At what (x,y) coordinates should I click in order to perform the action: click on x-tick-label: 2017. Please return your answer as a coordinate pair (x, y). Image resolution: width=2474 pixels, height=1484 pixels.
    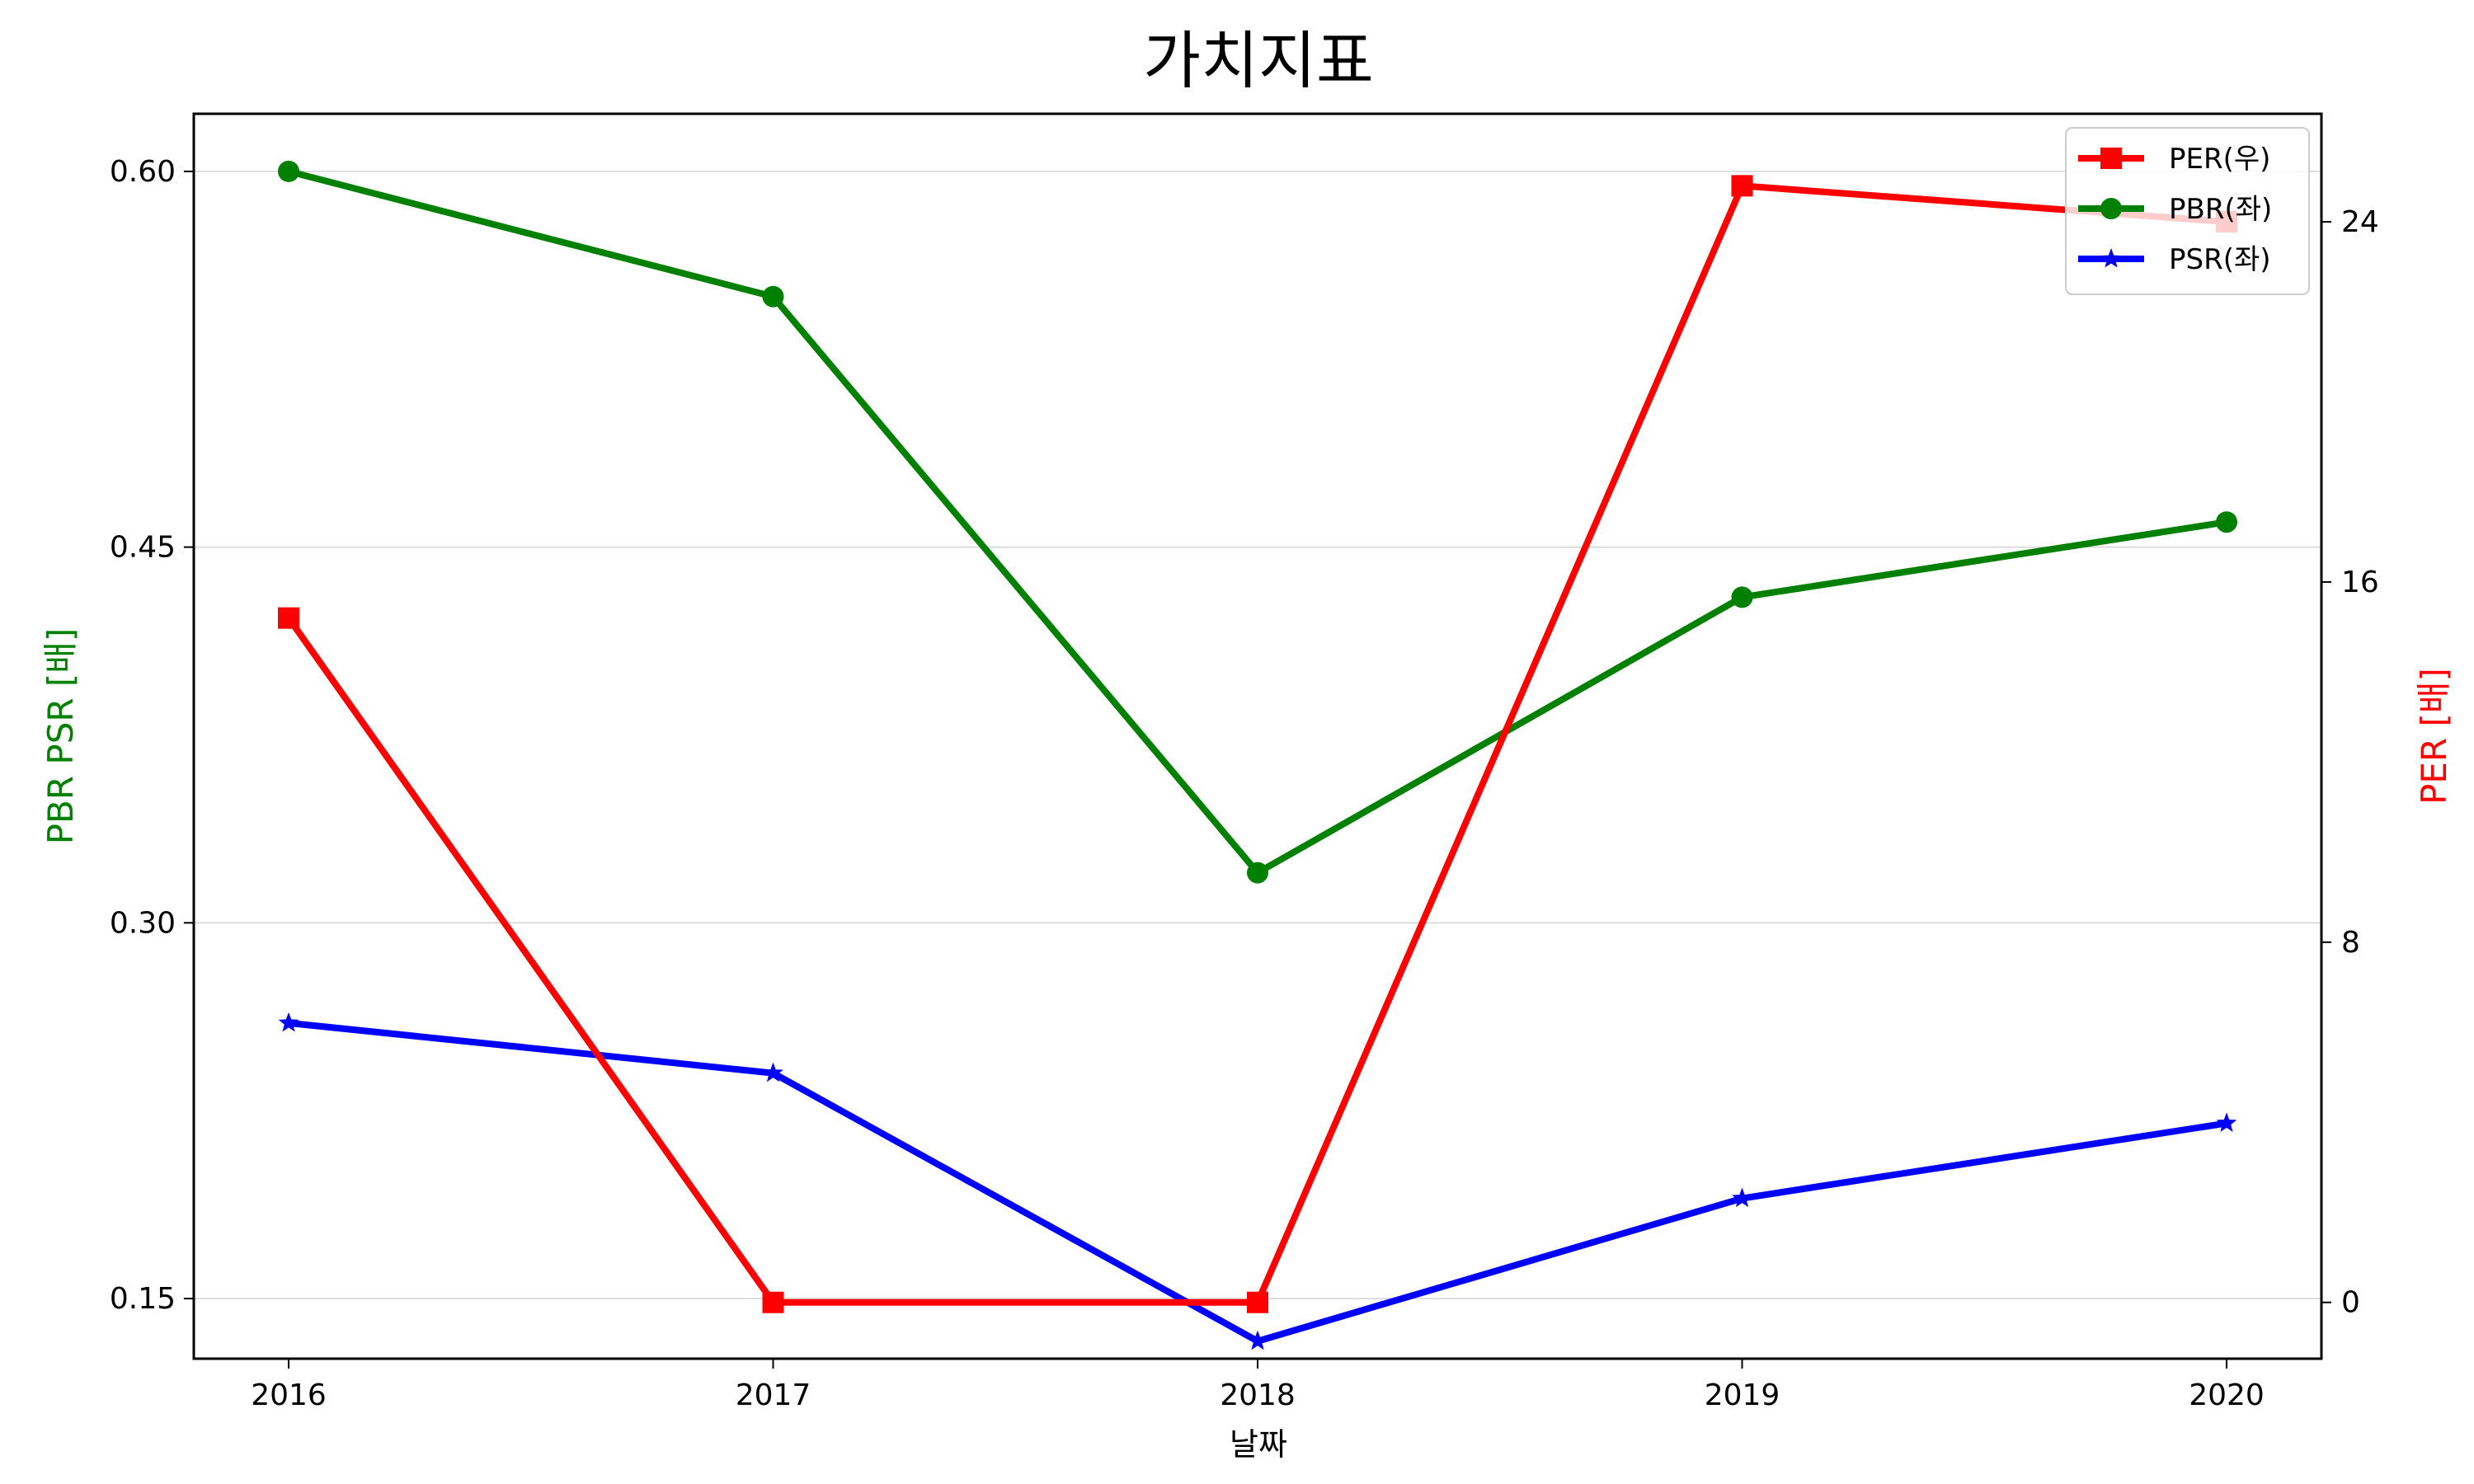
    Looking at the image, I should click on (773, 1395).